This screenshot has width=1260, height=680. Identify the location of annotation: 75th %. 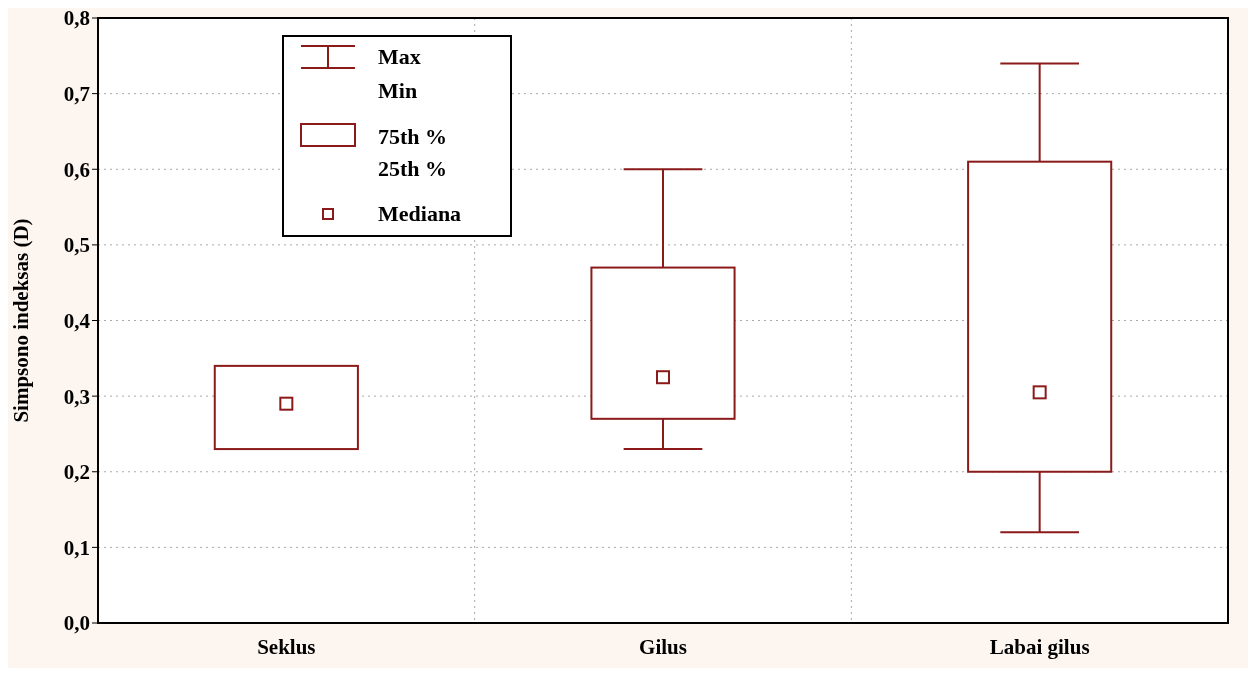
(413, 136).